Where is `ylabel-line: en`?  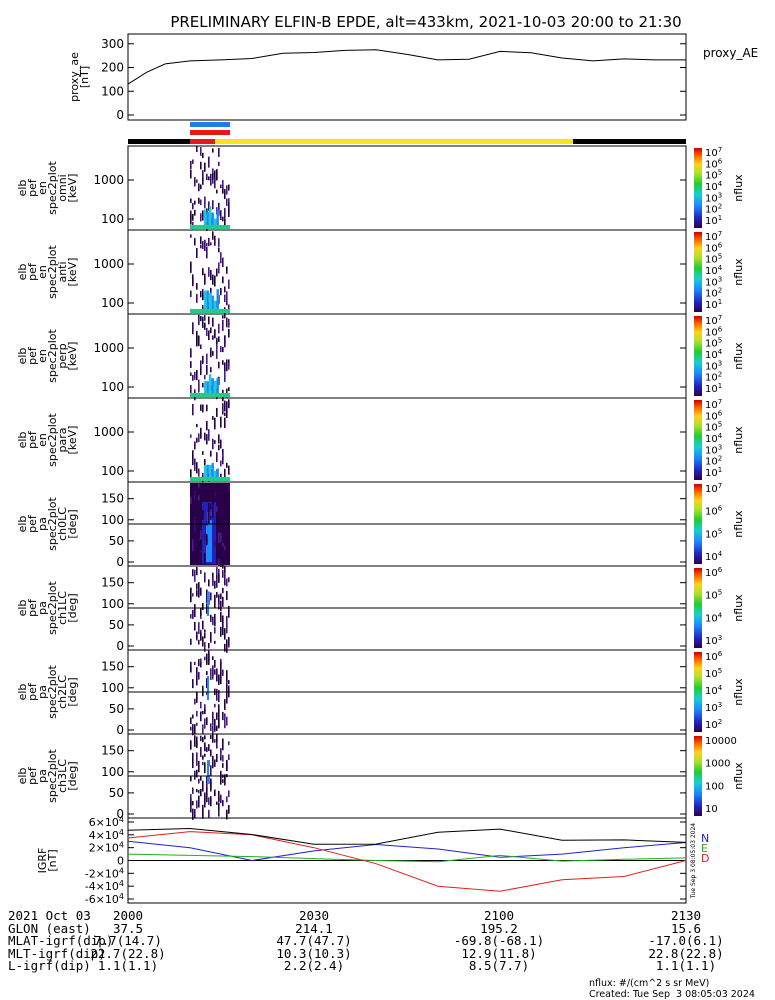 ylabel-line: en is located at coordinates (42, 188).